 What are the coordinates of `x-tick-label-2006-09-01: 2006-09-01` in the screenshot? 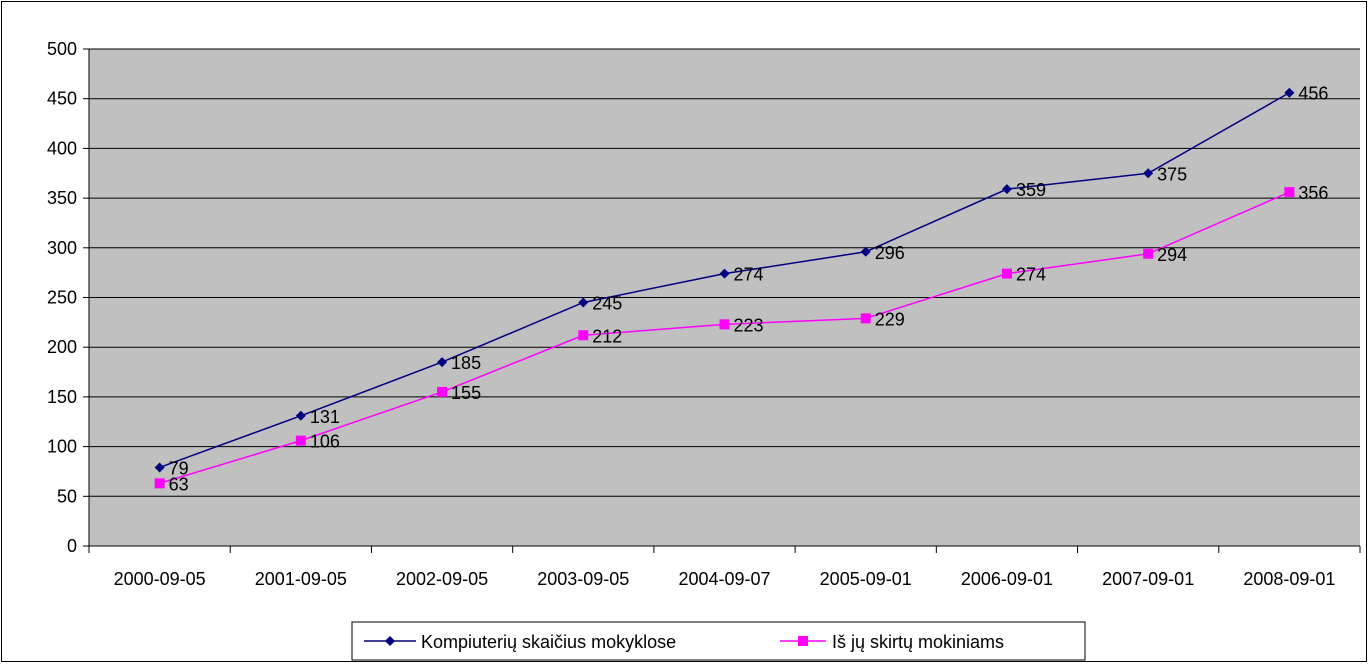 It's located at (1007, 579).